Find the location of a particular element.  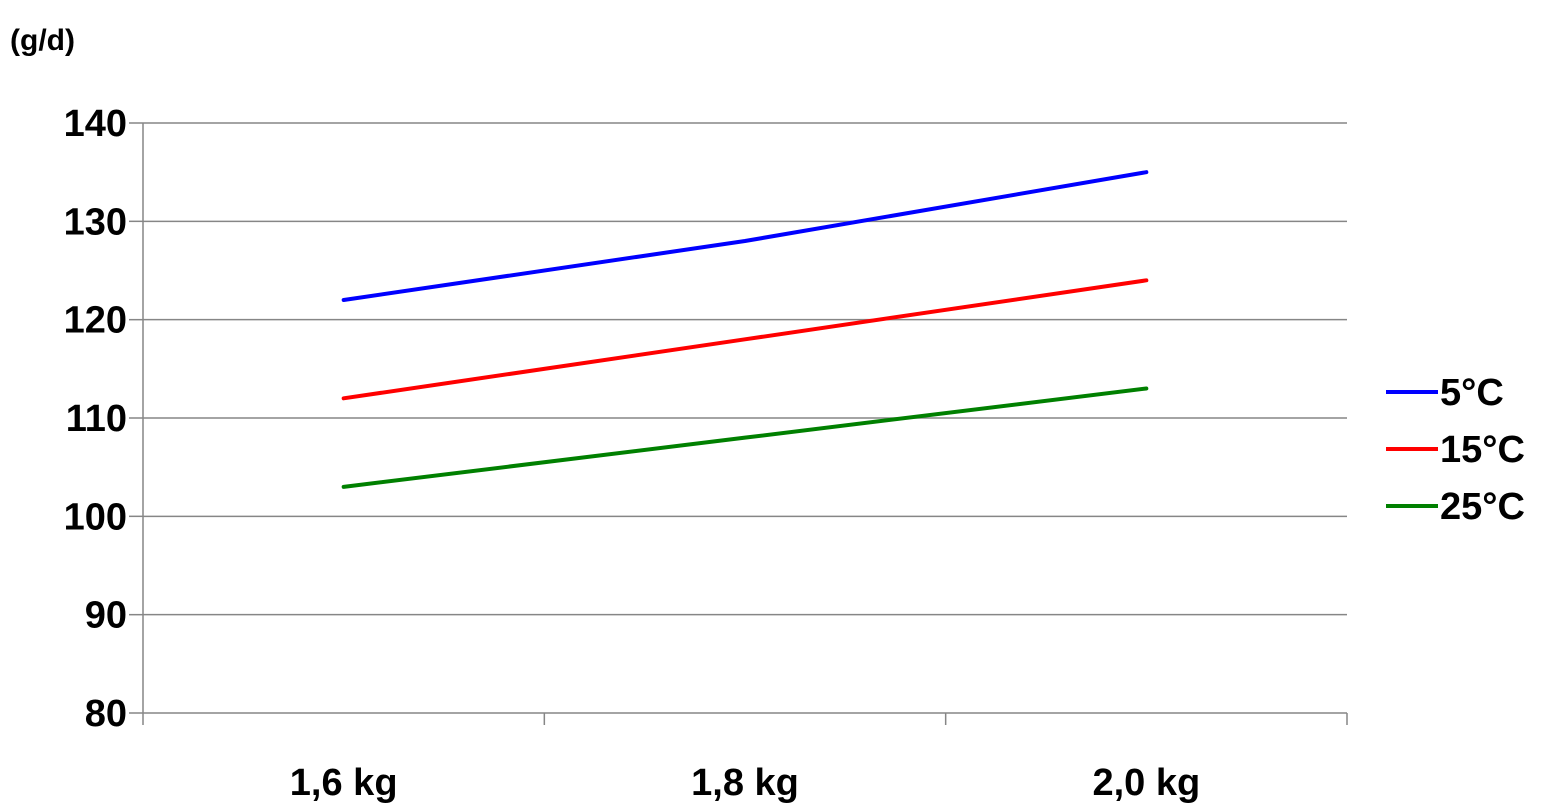

y-tick-label: 130 is located at coordinates (95, 222).